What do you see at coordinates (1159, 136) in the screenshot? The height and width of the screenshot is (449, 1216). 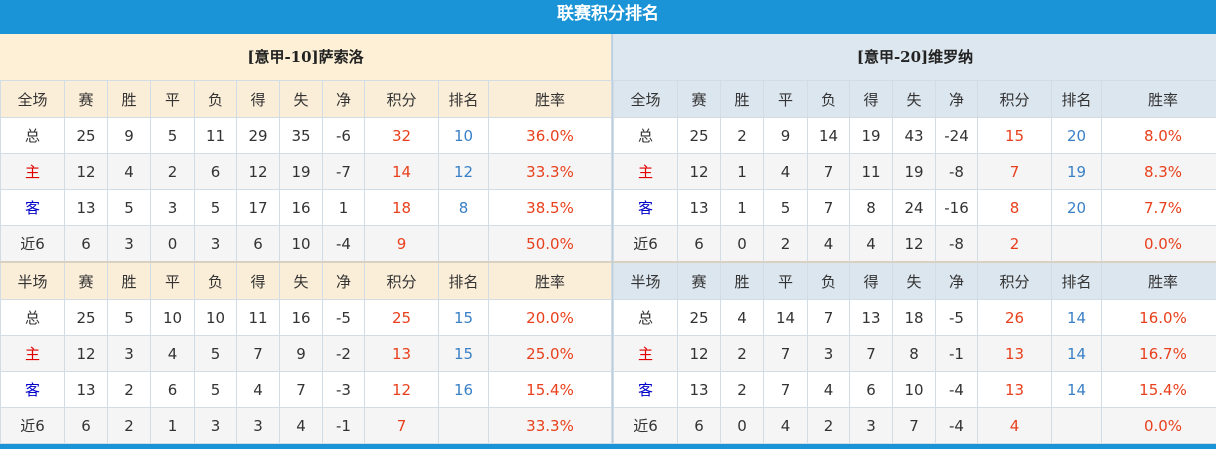 I see `table-cell: 8.0%` at bounding box center [1159, 136].